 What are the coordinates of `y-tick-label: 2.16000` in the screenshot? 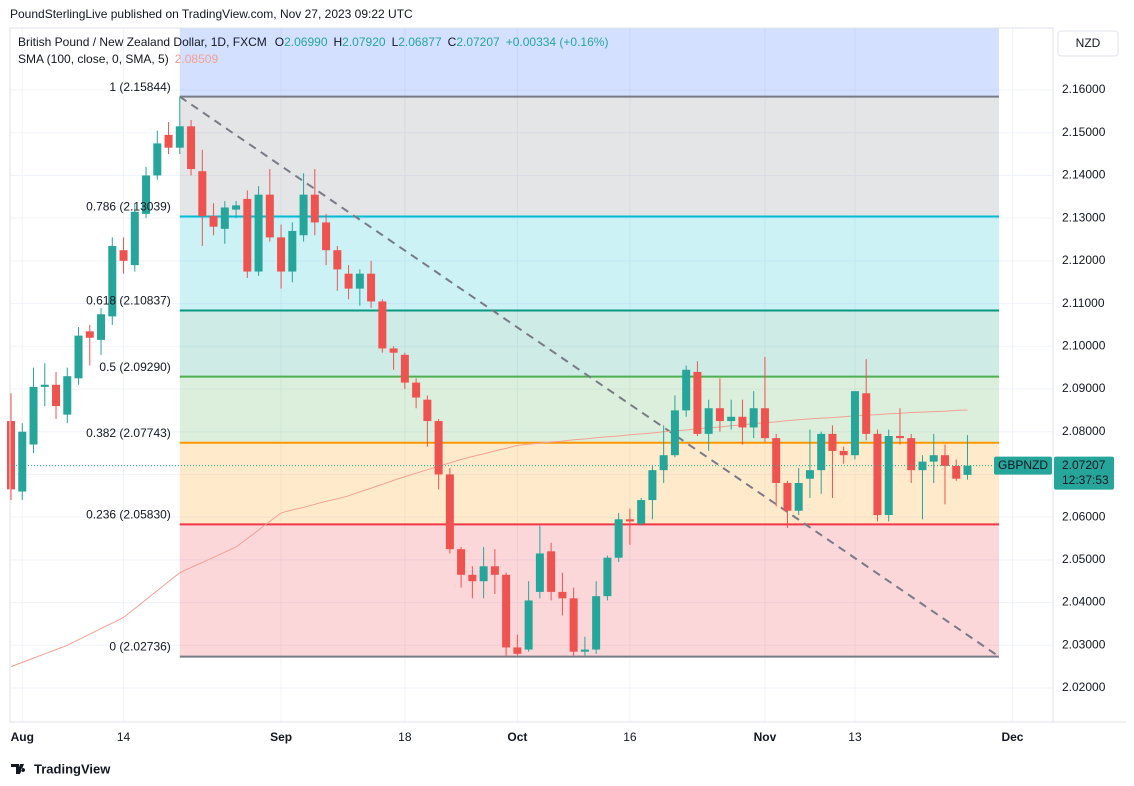 It's located at (1084, 89).